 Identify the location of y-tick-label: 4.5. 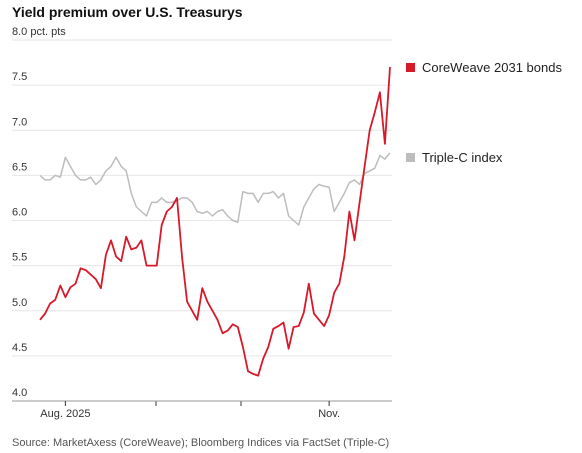
(19, 348).